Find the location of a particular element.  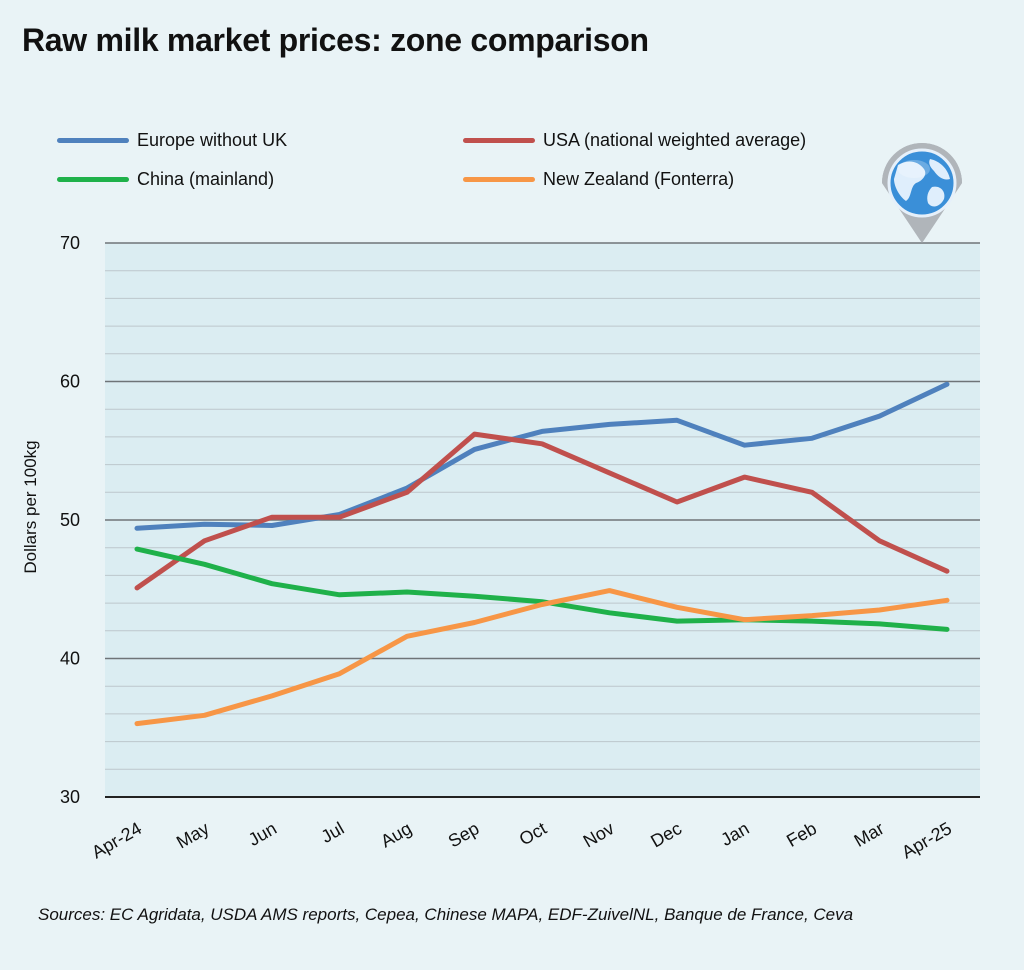

x-tick-label: Jan is located at coordinates (734, 834).